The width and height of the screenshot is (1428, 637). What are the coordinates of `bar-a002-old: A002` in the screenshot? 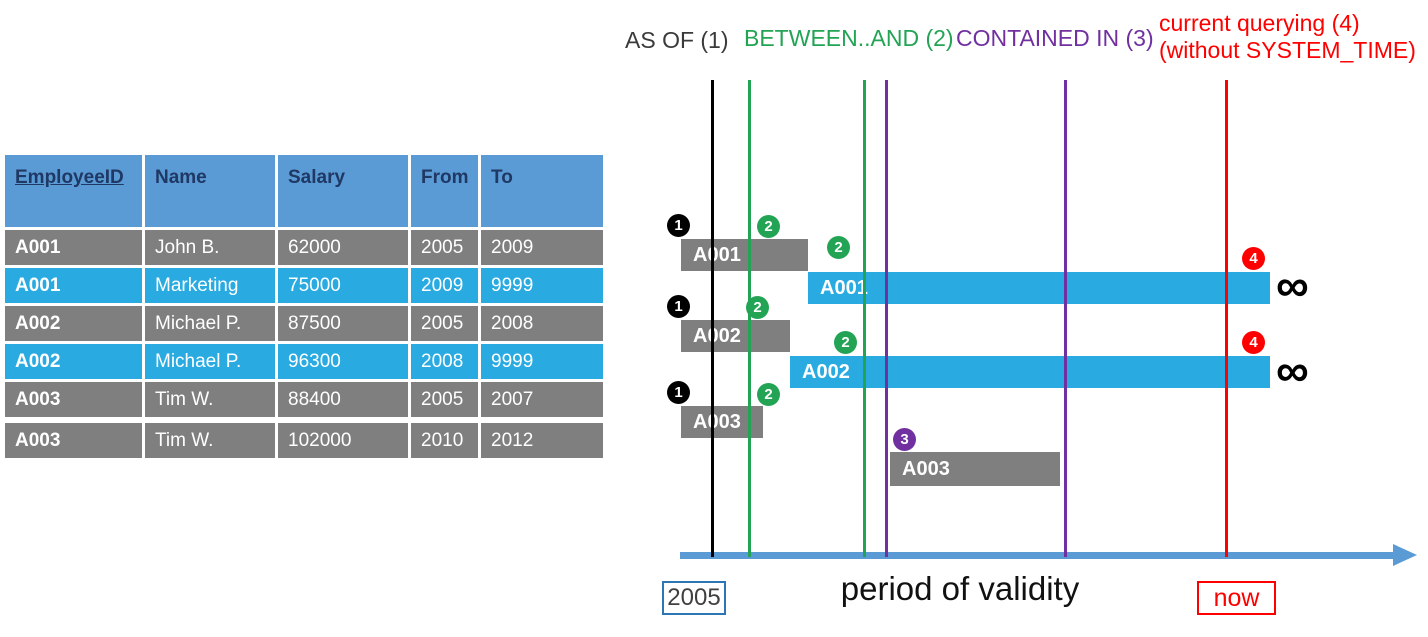 It's located at (735, 336).